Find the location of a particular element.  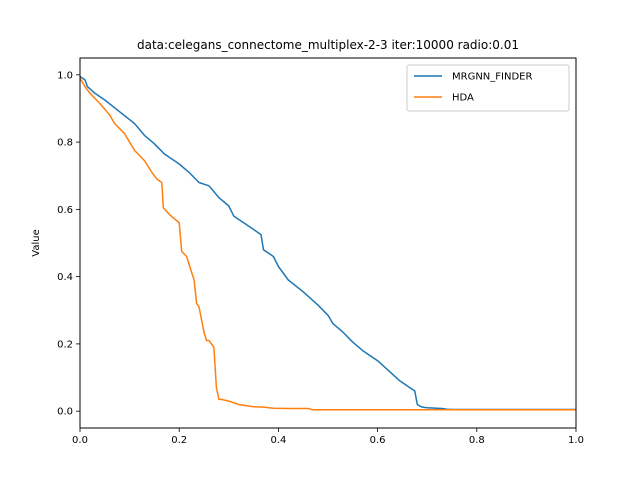

y-tick-label: 0.4 is located at coordinates (65, 277).